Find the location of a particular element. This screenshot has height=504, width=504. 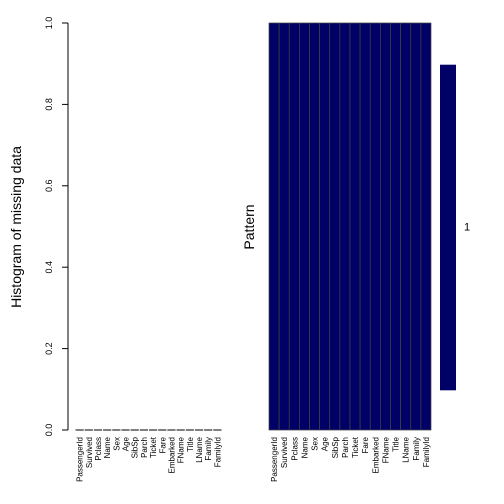

histogram-x-label: PassengerId is located at coordinates (80, 459).